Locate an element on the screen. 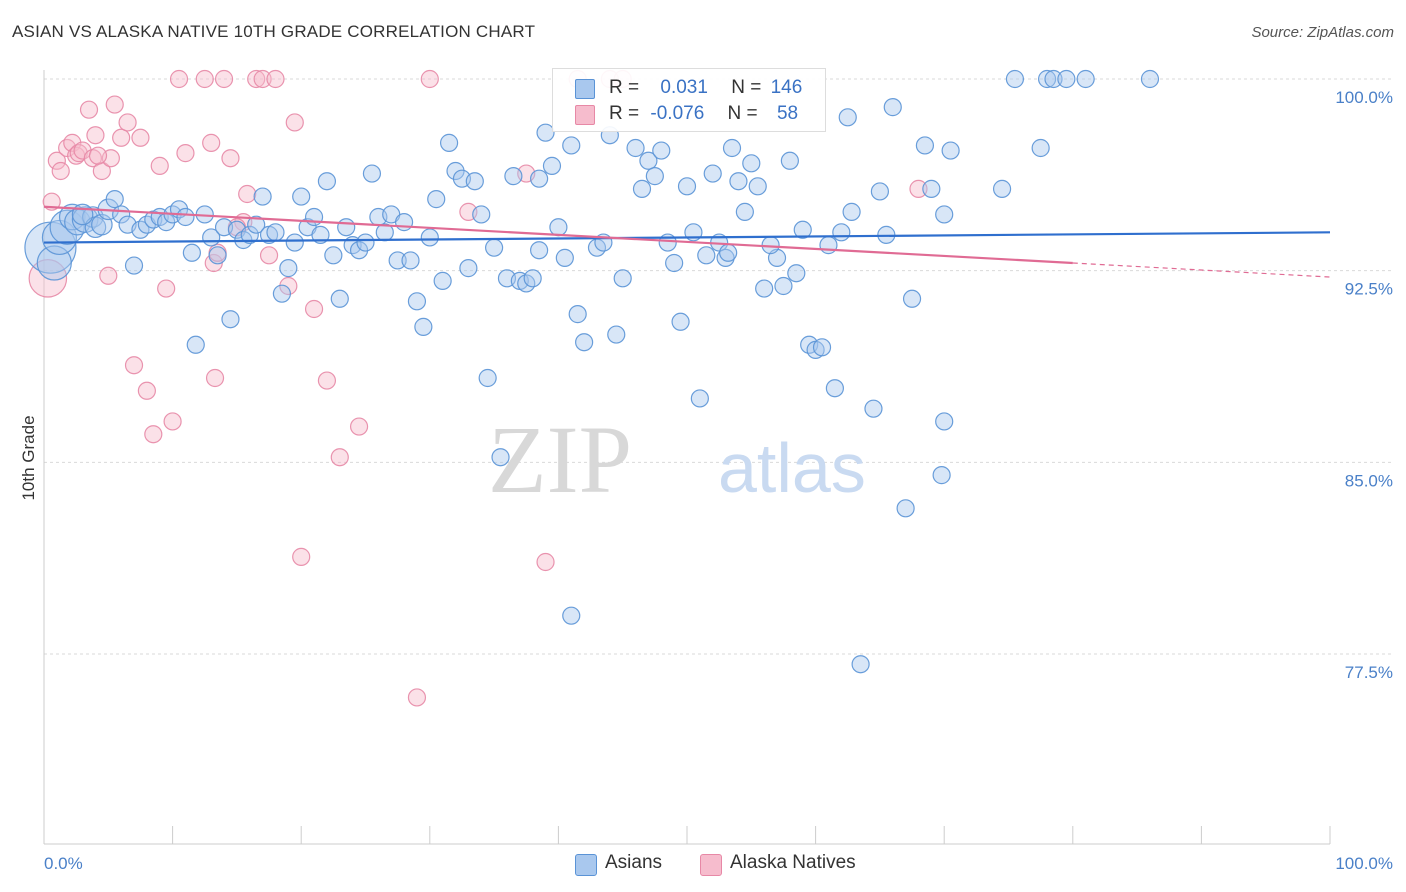  legend-n-value: 58 is located at coordinates (787, 113).